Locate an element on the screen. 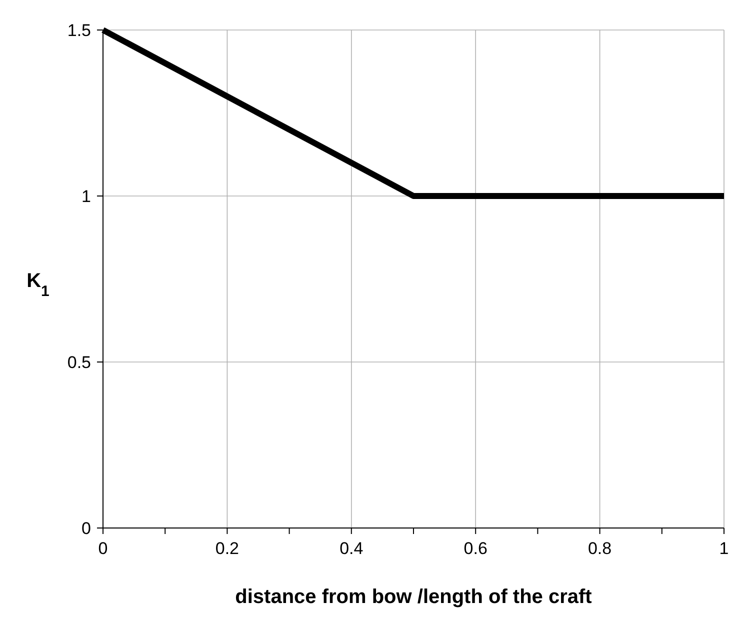 The height and width of the screenshot is (637, 752). x-tick-label: 0.6 is located at coordinates (476, 548).